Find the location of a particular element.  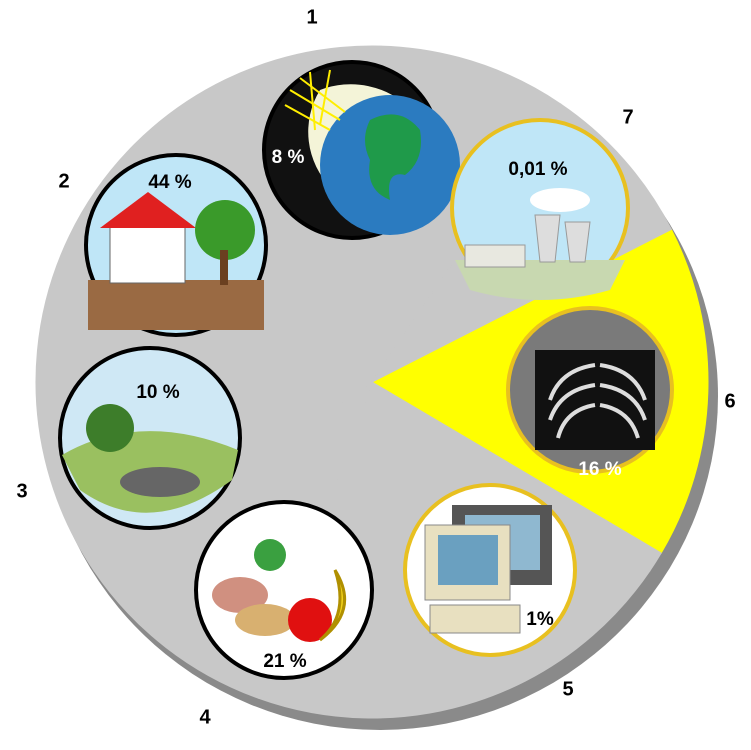

ribs is located at coordinates (597, 401).